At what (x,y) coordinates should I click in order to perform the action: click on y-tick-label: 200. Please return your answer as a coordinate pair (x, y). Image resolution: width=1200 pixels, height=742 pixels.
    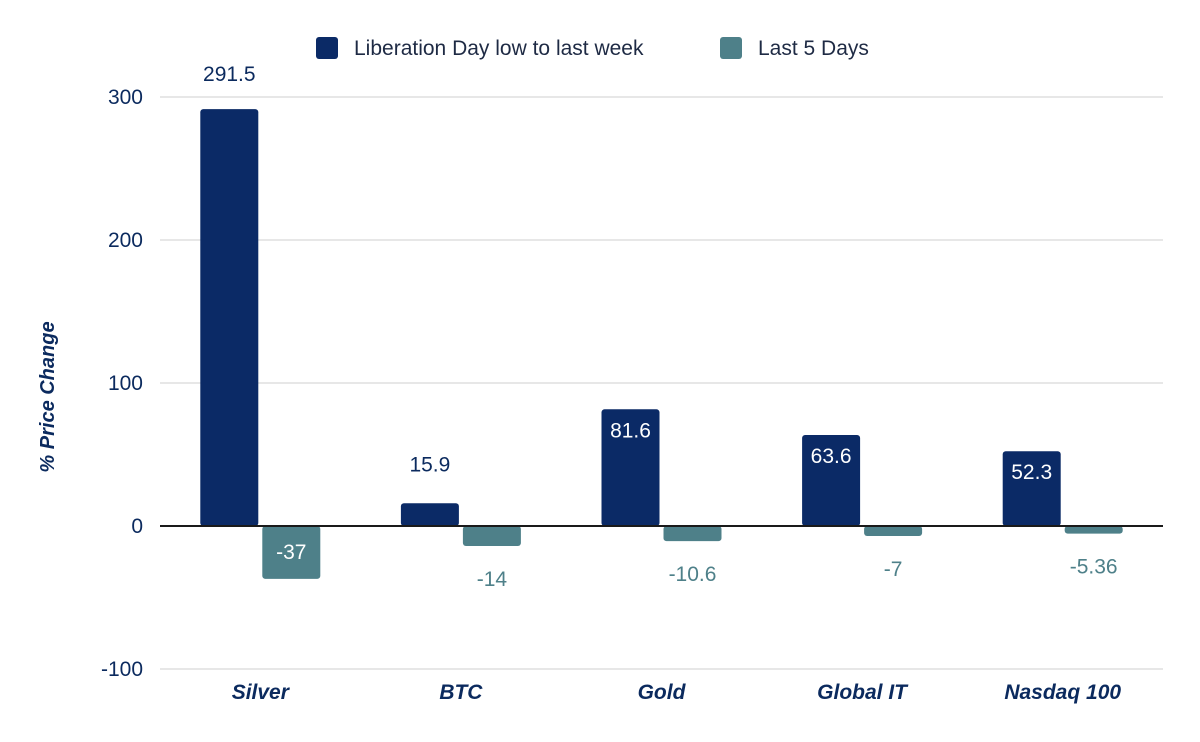
    Looking at the image, I should click on (125, 240).